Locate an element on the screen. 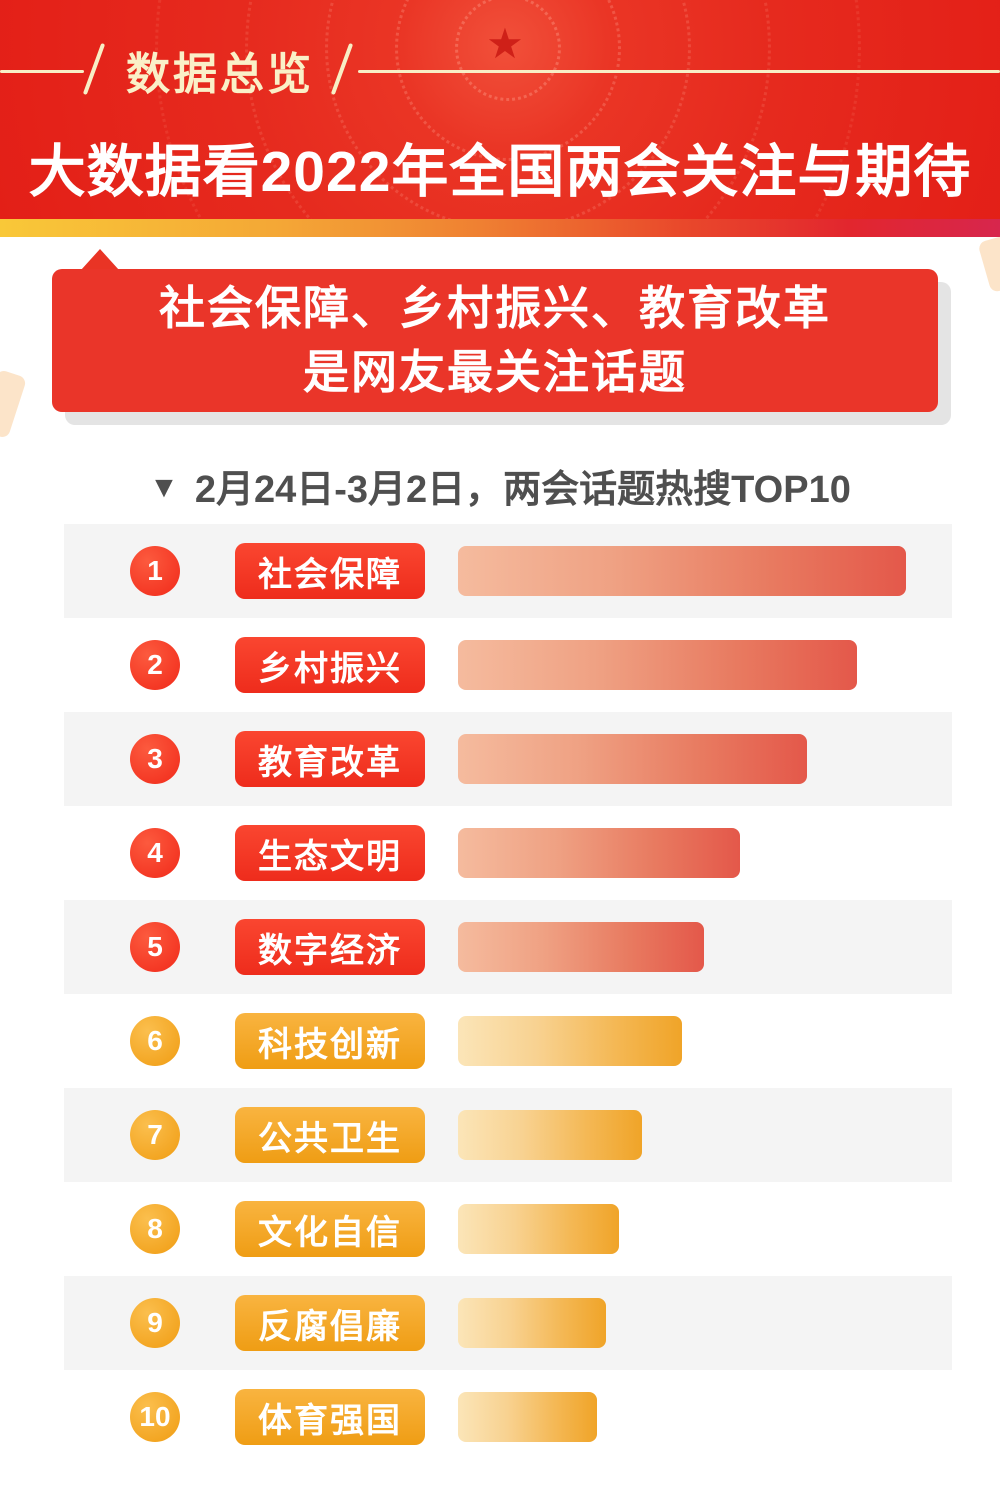  rank-badge: 6 is located at coordinates (155, 1041).